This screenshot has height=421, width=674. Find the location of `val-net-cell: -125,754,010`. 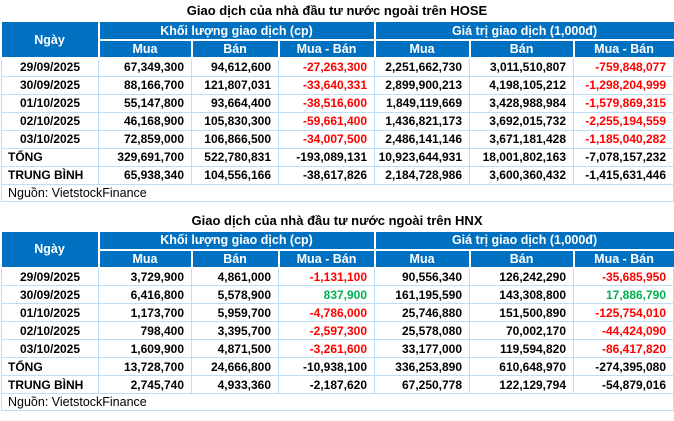

val-net-cell: -125,754,010 is located at coordinates (623, 312).